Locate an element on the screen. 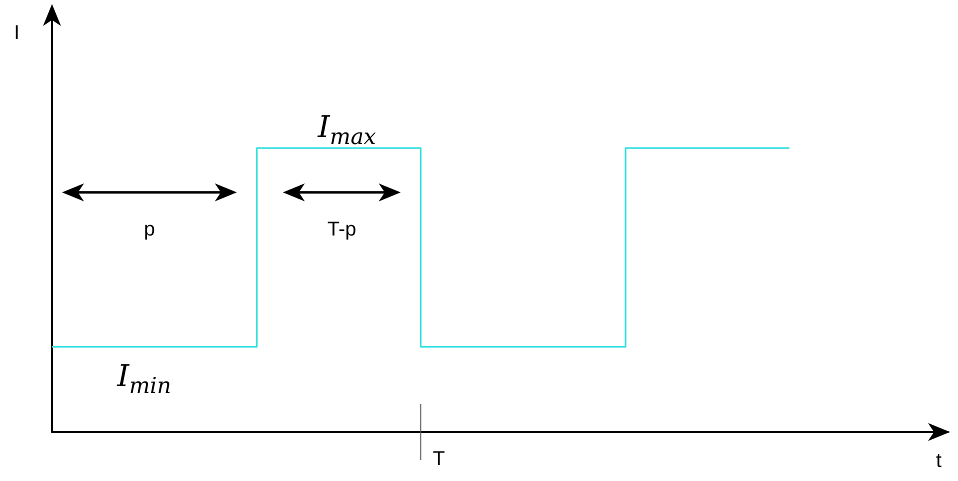 Image resolution: width=958 pixels, height=481 pixels. annotation: p is located at coordinates (149, 230).